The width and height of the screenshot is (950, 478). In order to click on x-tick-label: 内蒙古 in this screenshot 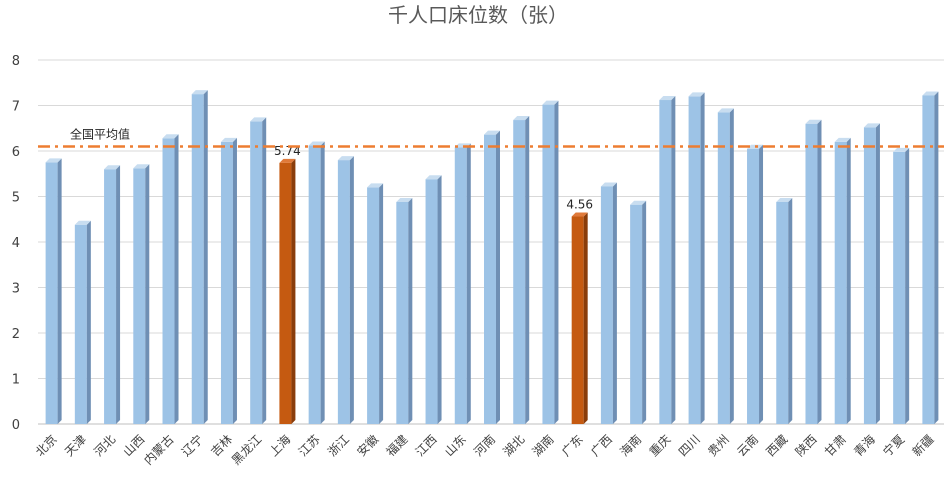, I will do `click(159, 450)`.